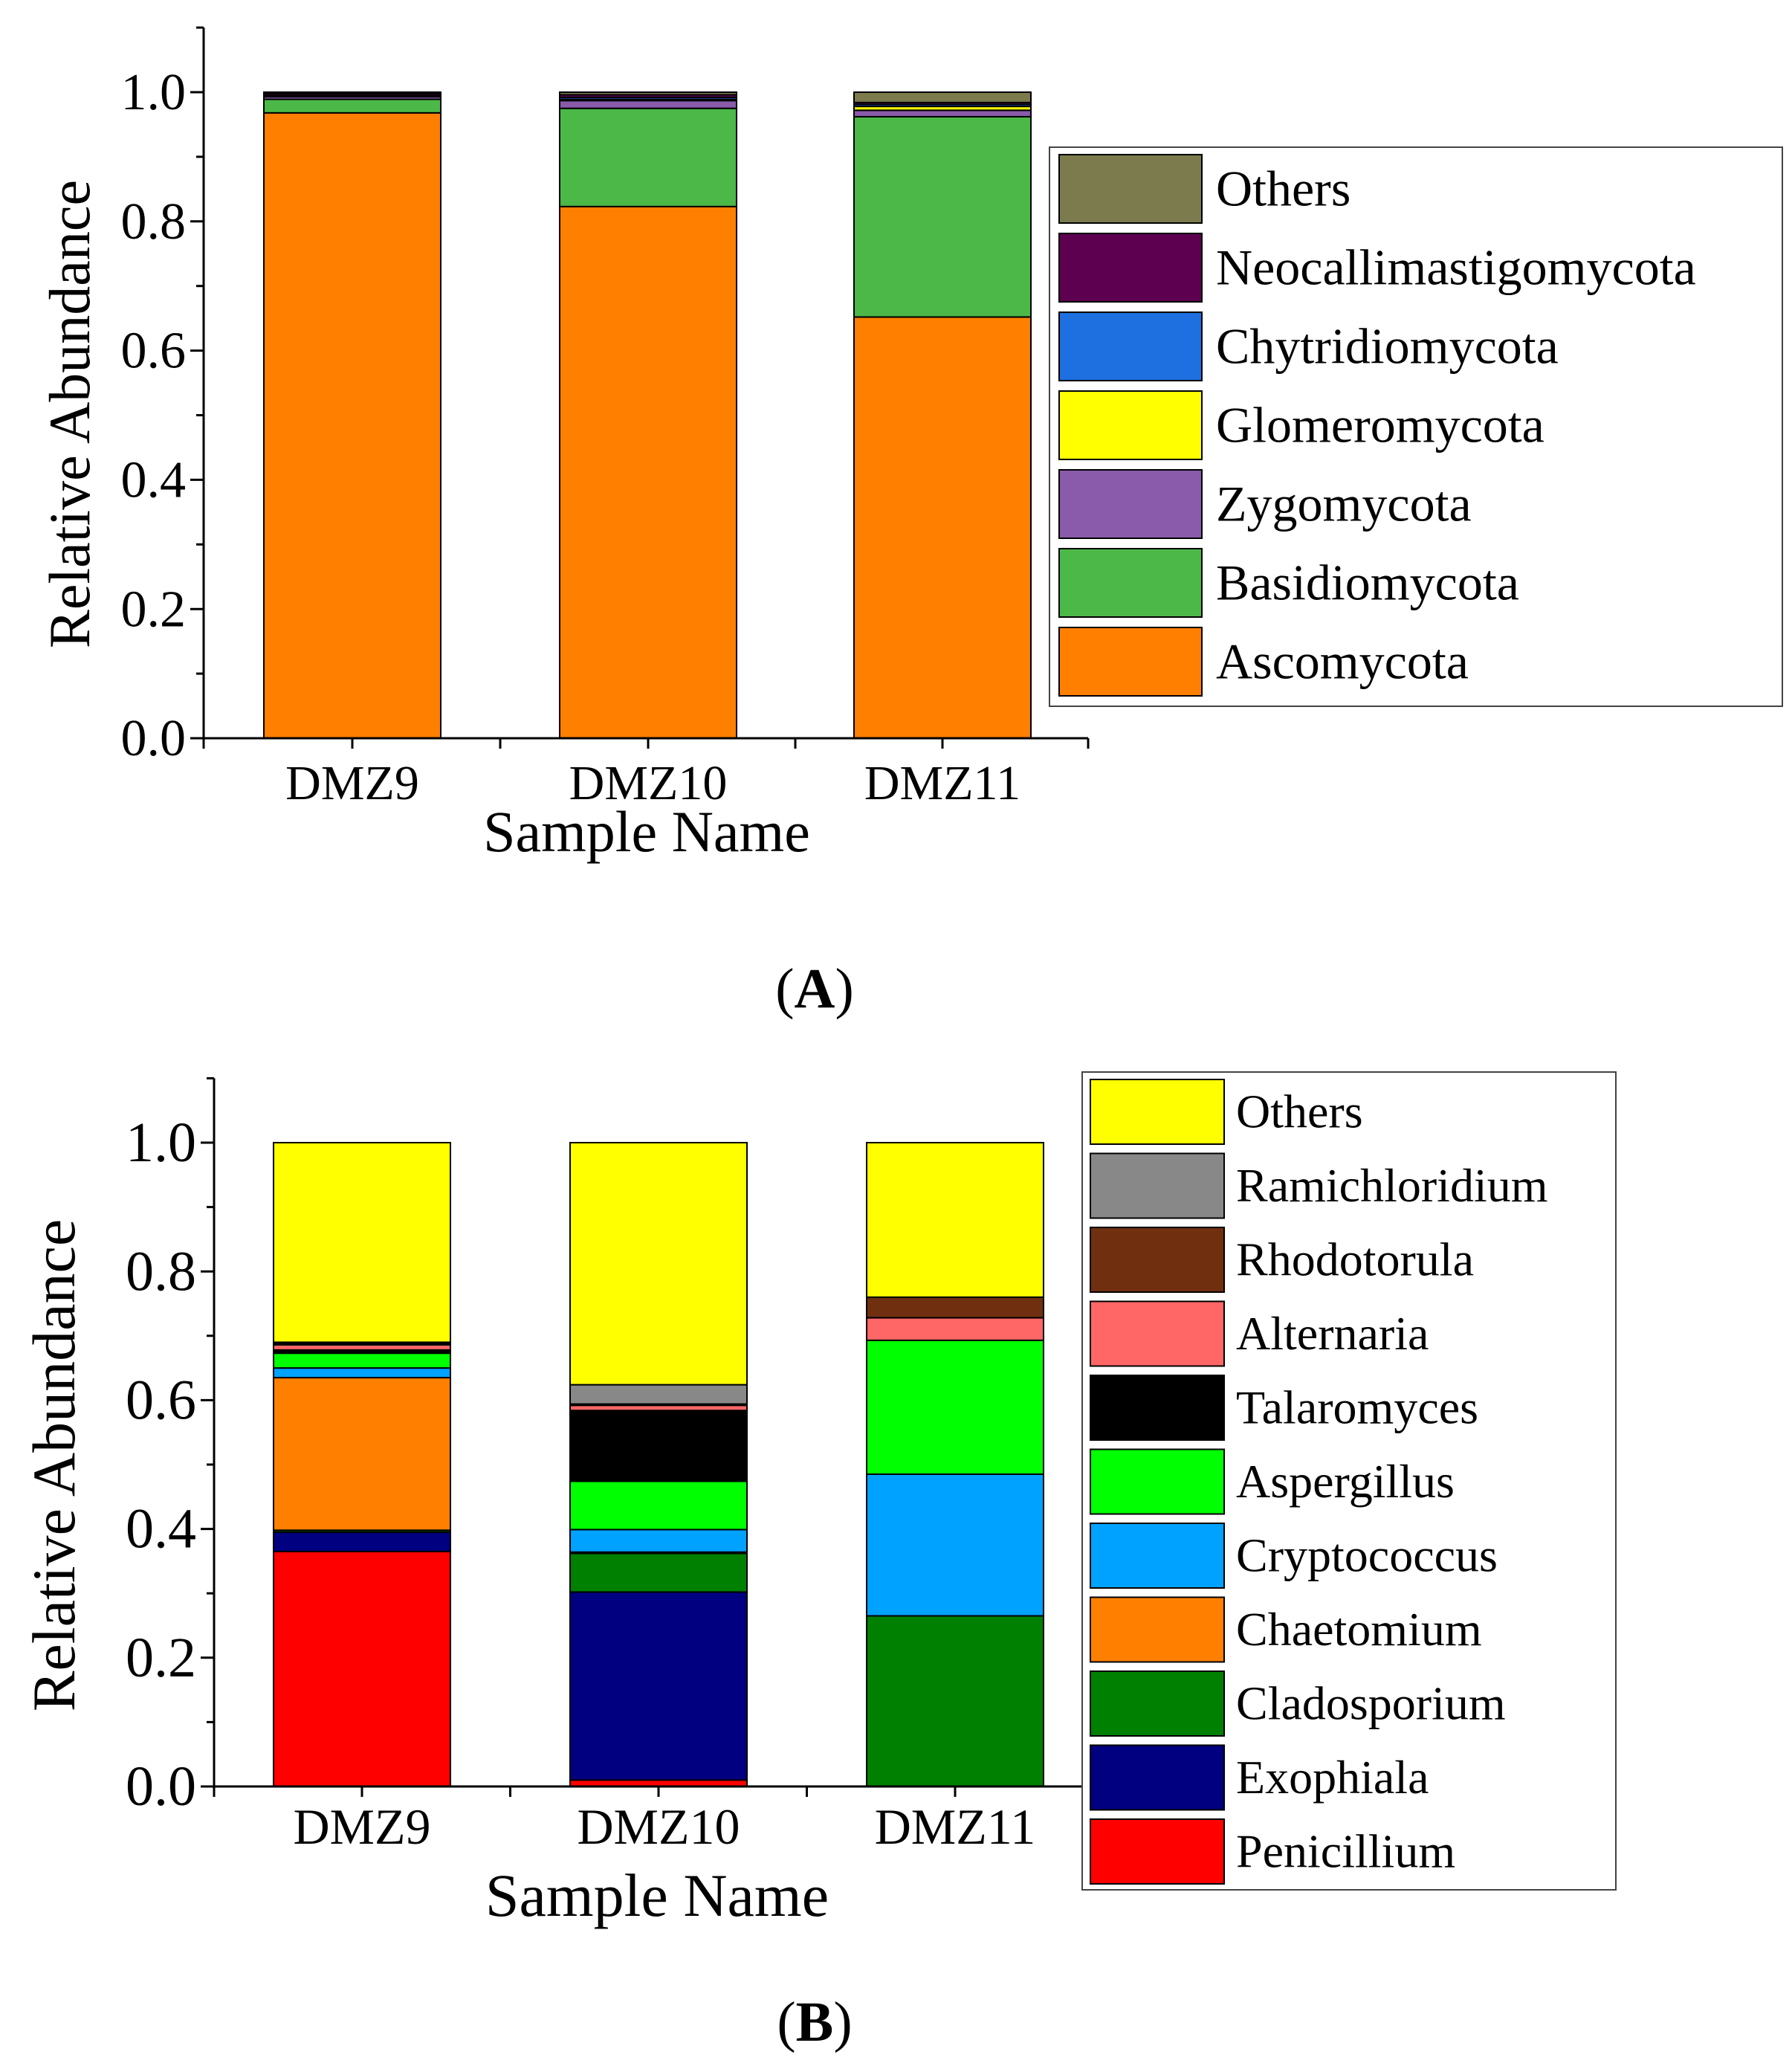 The image size is (1792, 2066). I want to click on panel-b-legend-label-ramichloridium: Ramichloridium, so click(1392, 1185).